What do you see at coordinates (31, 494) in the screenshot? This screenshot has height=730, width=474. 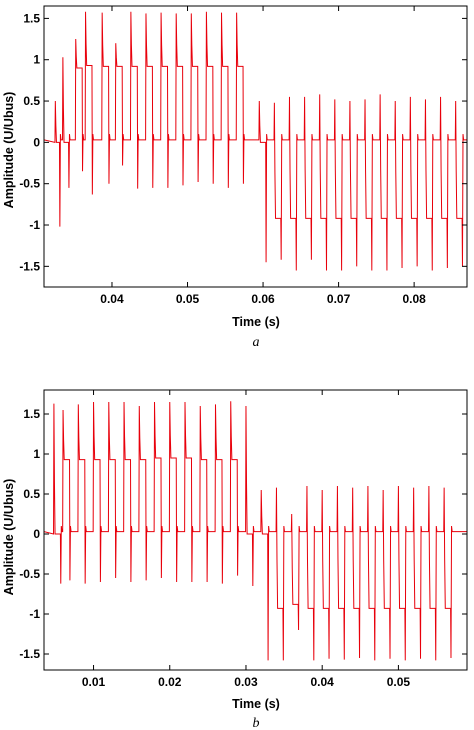 I see `y-tick-label-b: 0.5` at bounding box center [31, 494].